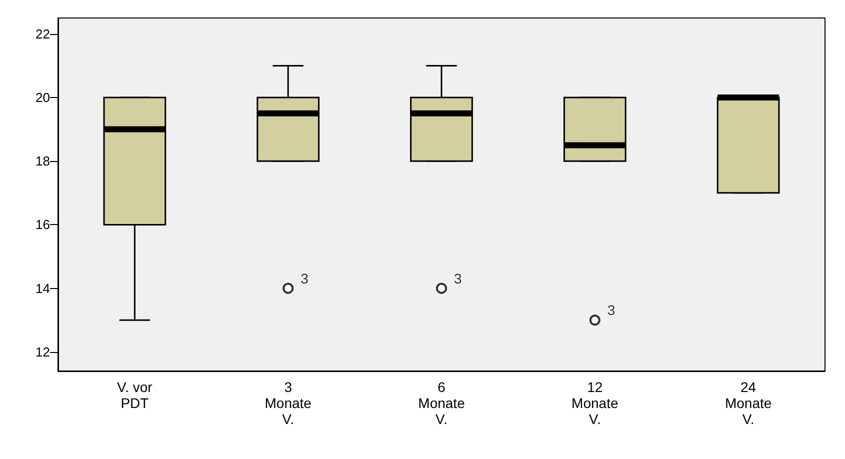 Image resolution: width=845 pixels, height=459 pixels. What do you see at coordinates (135, 395) in the screenshot?
I see `x-tick-label: V. vor PDT` at bounding box center [135, 395].